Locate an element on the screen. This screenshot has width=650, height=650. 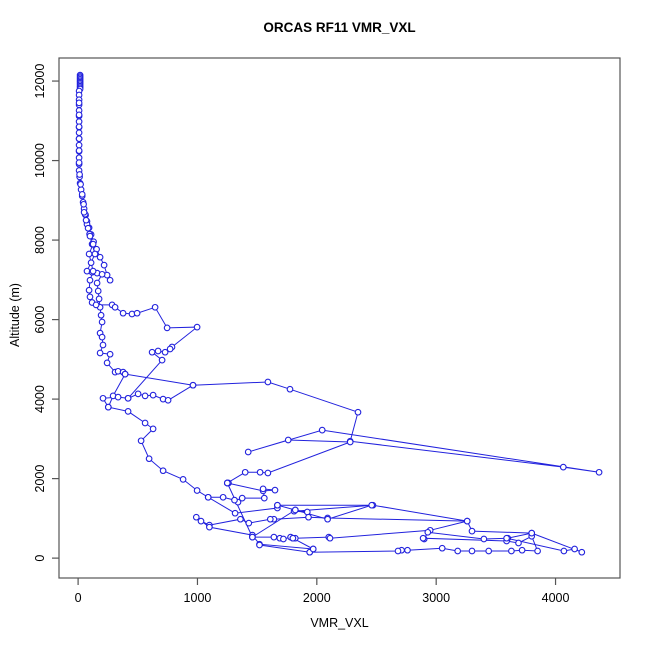
y-tick-label: 6000 is located at coordinates (40, 320).